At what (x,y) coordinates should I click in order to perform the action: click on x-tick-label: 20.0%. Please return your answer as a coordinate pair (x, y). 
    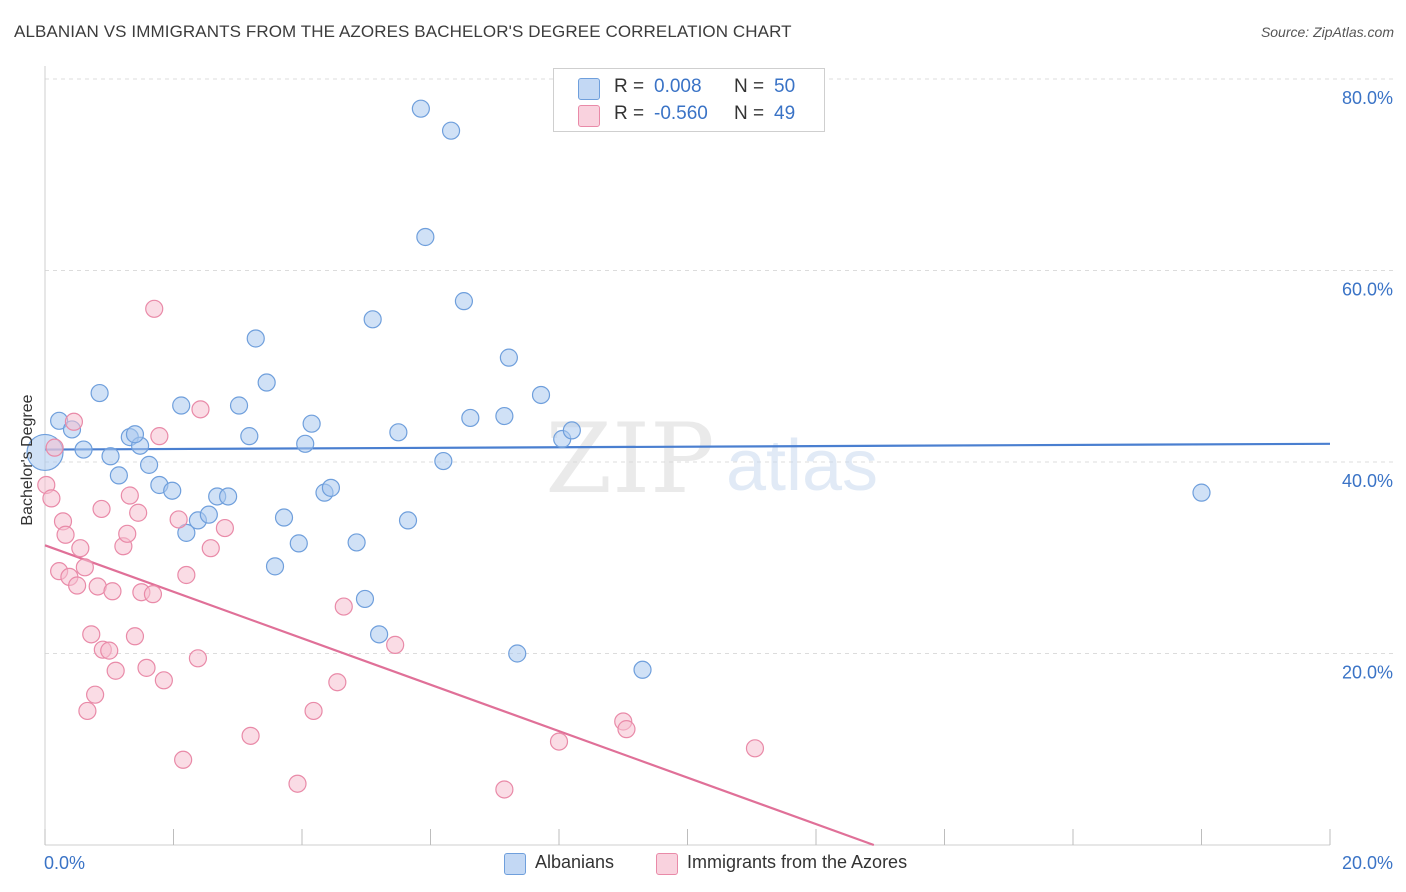
    Looking at the image, I should click on (1367, 863).